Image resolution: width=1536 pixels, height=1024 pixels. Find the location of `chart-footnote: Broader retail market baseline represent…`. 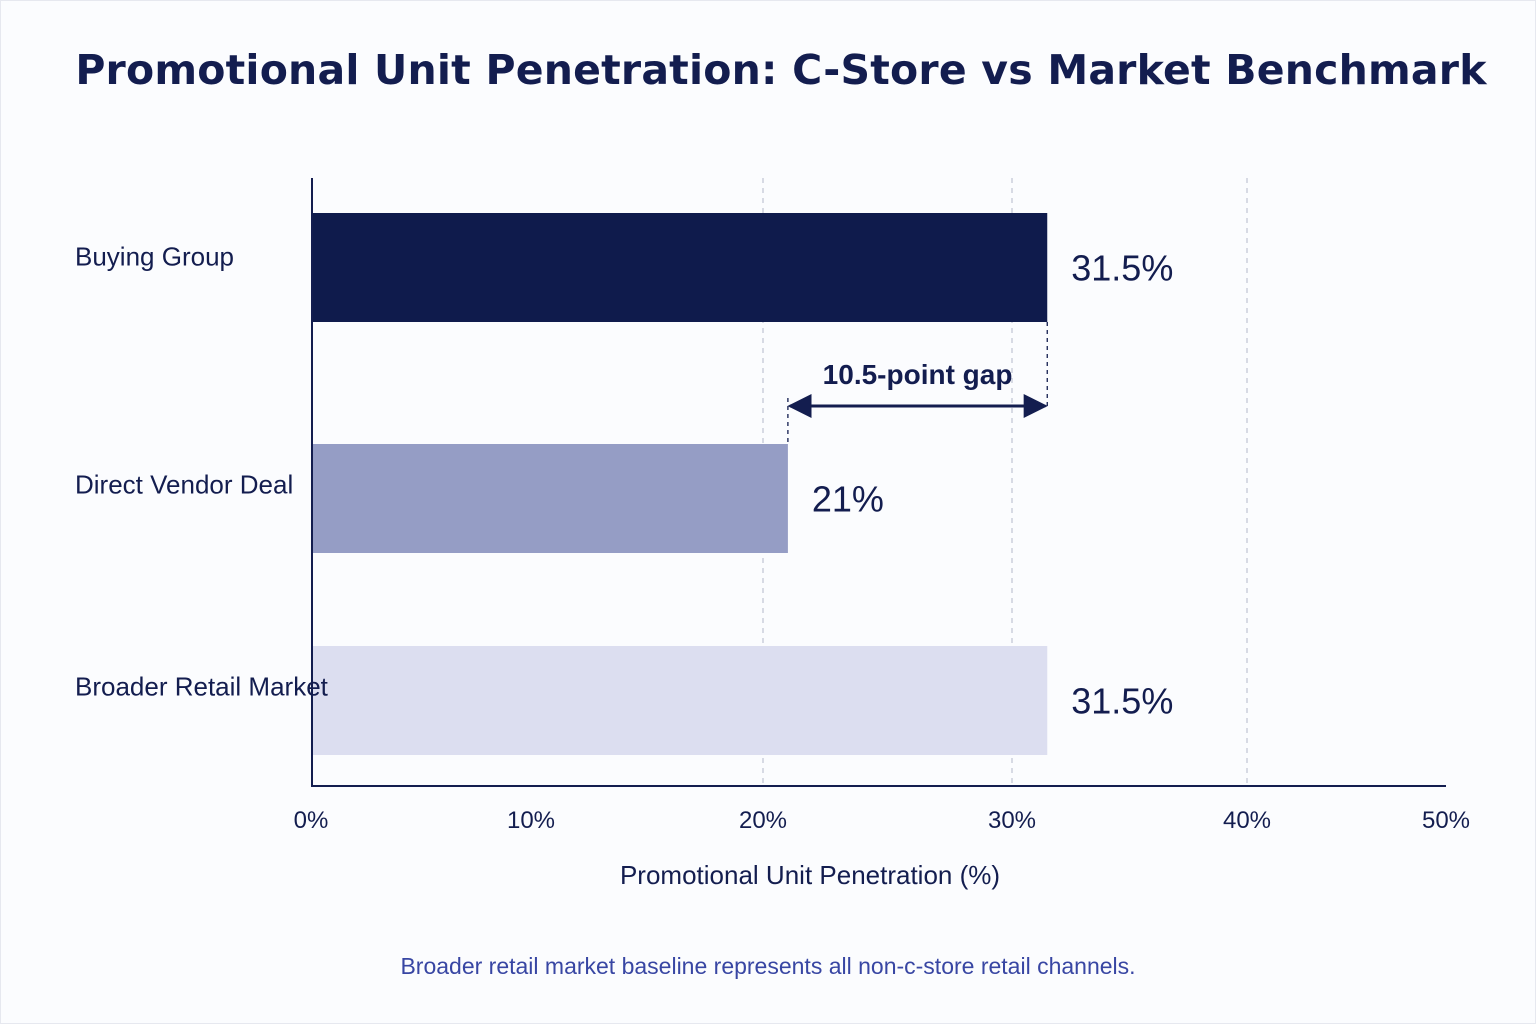

chart-footnote: Broader retail market baseline represent… is located at coordinates (768, 966).